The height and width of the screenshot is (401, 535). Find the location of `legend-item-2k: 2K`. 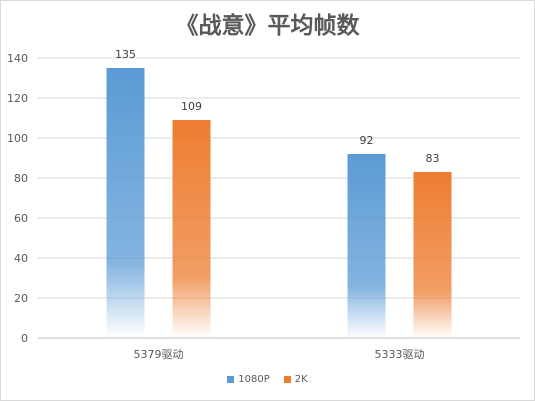

legend-item-2k: 2K is located at coordinates (295, 379).